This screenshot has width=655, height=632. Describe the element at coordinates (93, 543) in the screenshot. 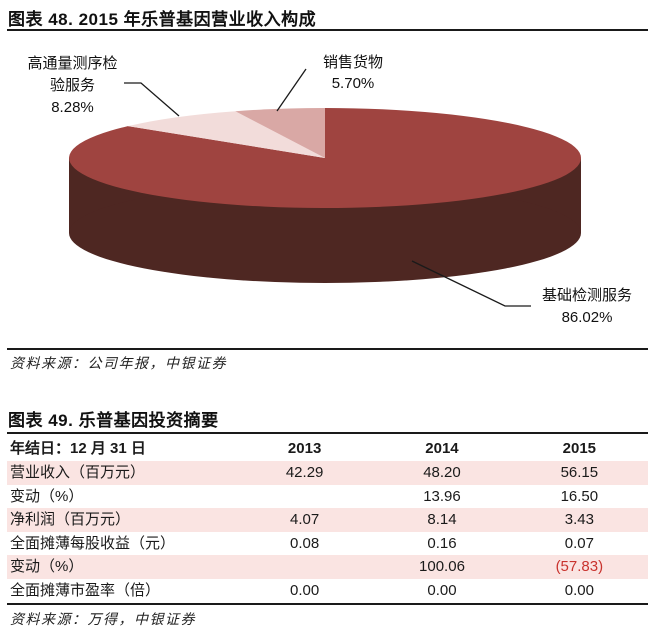

I see `row-label: 全面摊薄每股收益（元）` at that location.